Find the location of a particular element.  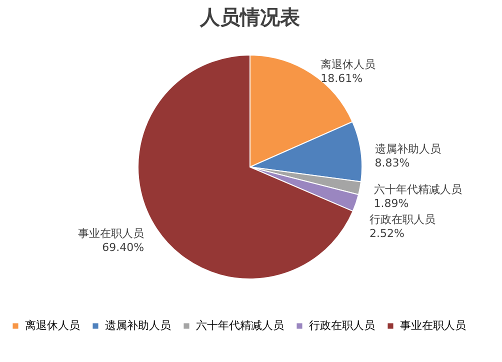

legend-label: 六十年代精减人员 is located at coordinates (240, 325).